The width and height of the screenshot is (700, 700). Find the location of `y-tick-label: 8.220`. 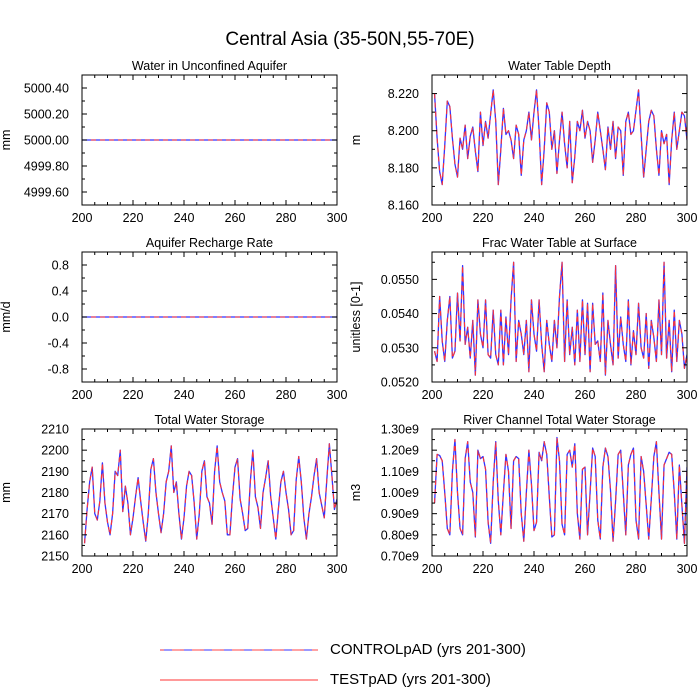

y-tick-label: 8.220 is located at coordinates (403, 94).